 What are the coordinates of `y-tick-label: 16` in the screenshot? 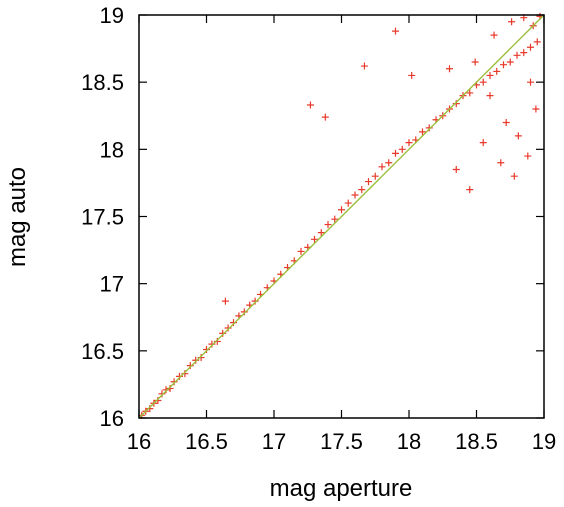 It's located at (112, 418).